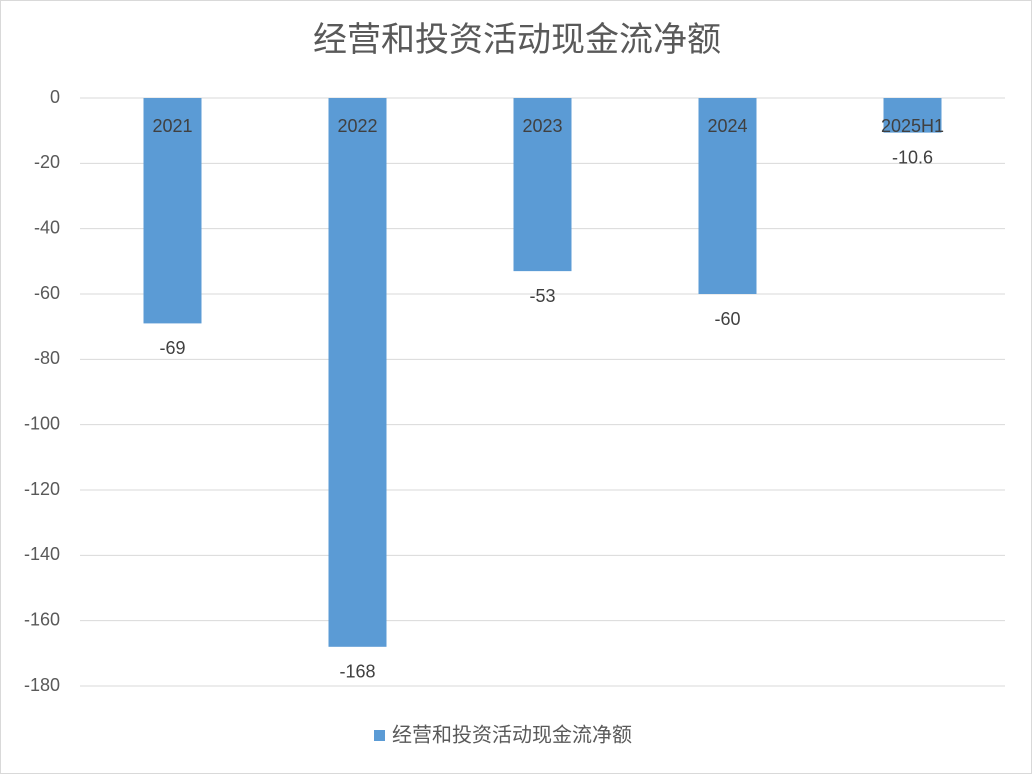 This screenshot has height=775, width=1033. Describe the element at coordinates (912, 126) in the screenshot. I see `x-tick-label: 2025H1` at that location.